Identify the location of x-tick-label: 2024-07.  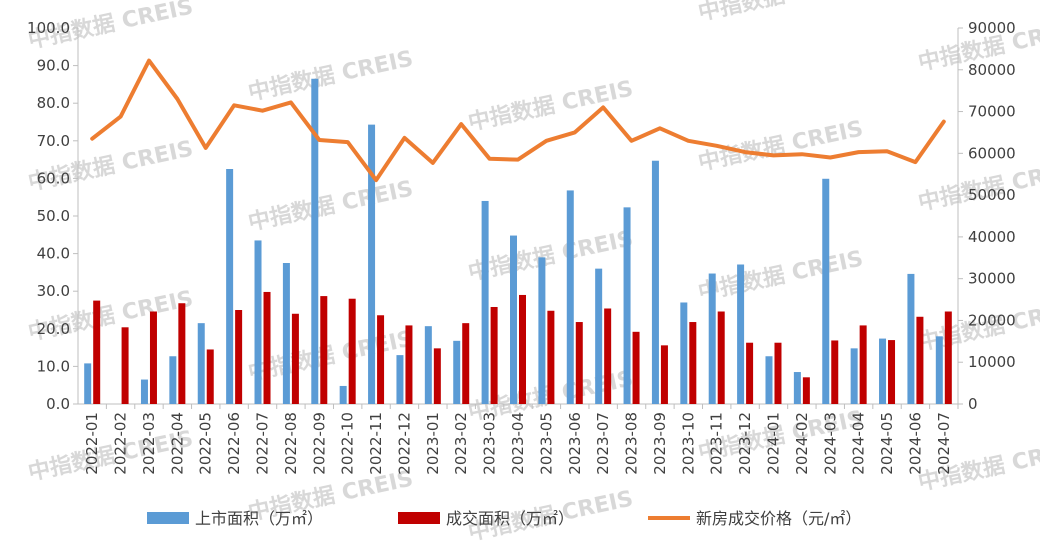
(944, 443).